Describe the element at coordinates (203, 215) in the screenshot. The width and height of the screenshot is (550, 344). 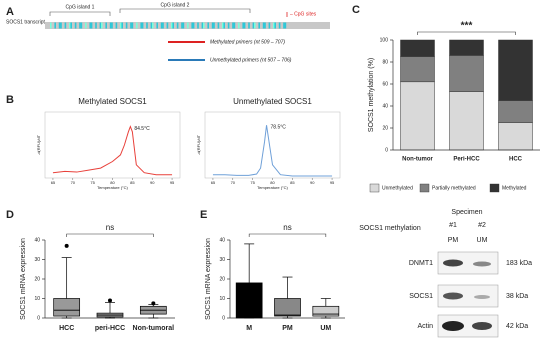
I see `panel-label: E` at that location.